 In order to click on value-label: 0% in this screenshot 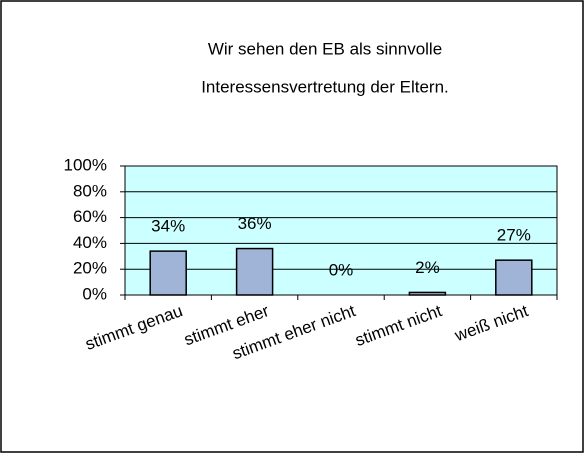, I will do `click(341, 269)`.